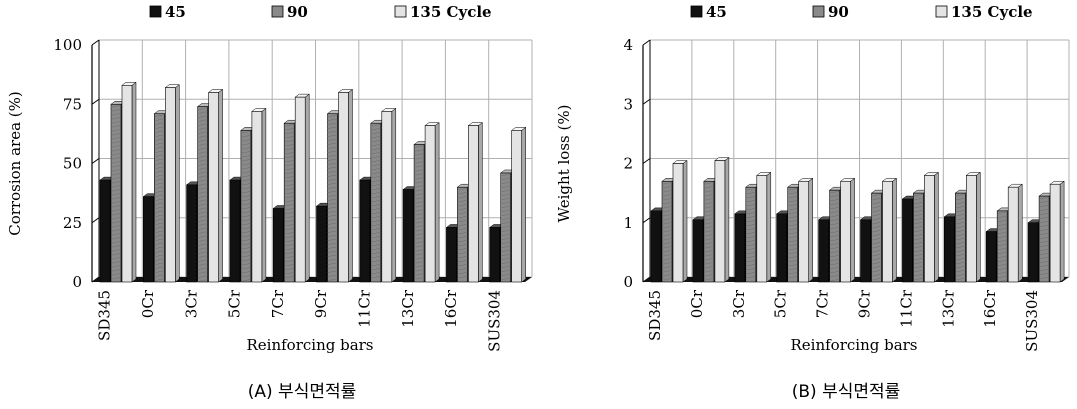 The height and width of the screenshot is (409, 1077). Describe the element at coordinates (15, 163) in the screenshot. I see `chart-a-y-axis-title: Corrosion area (%)` at that location.